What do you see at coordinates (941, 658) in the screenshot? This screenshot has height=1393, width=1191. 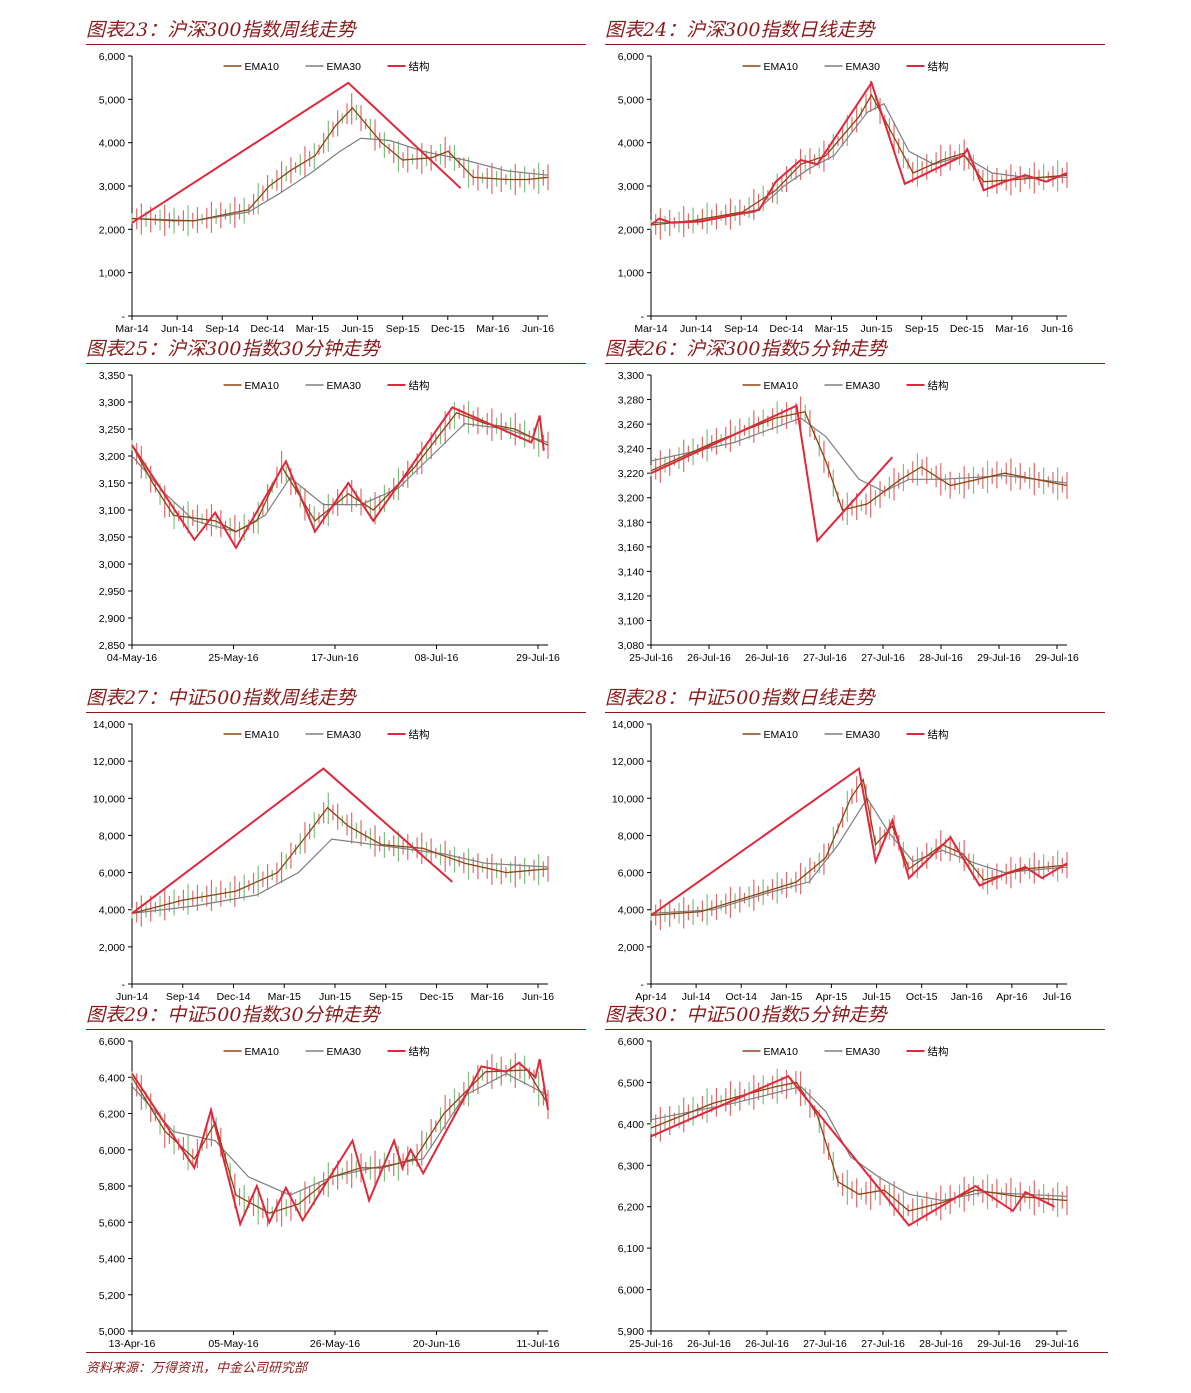 I see `x-tick-label: 28-Jul-16` at bounding box center [941, 658].